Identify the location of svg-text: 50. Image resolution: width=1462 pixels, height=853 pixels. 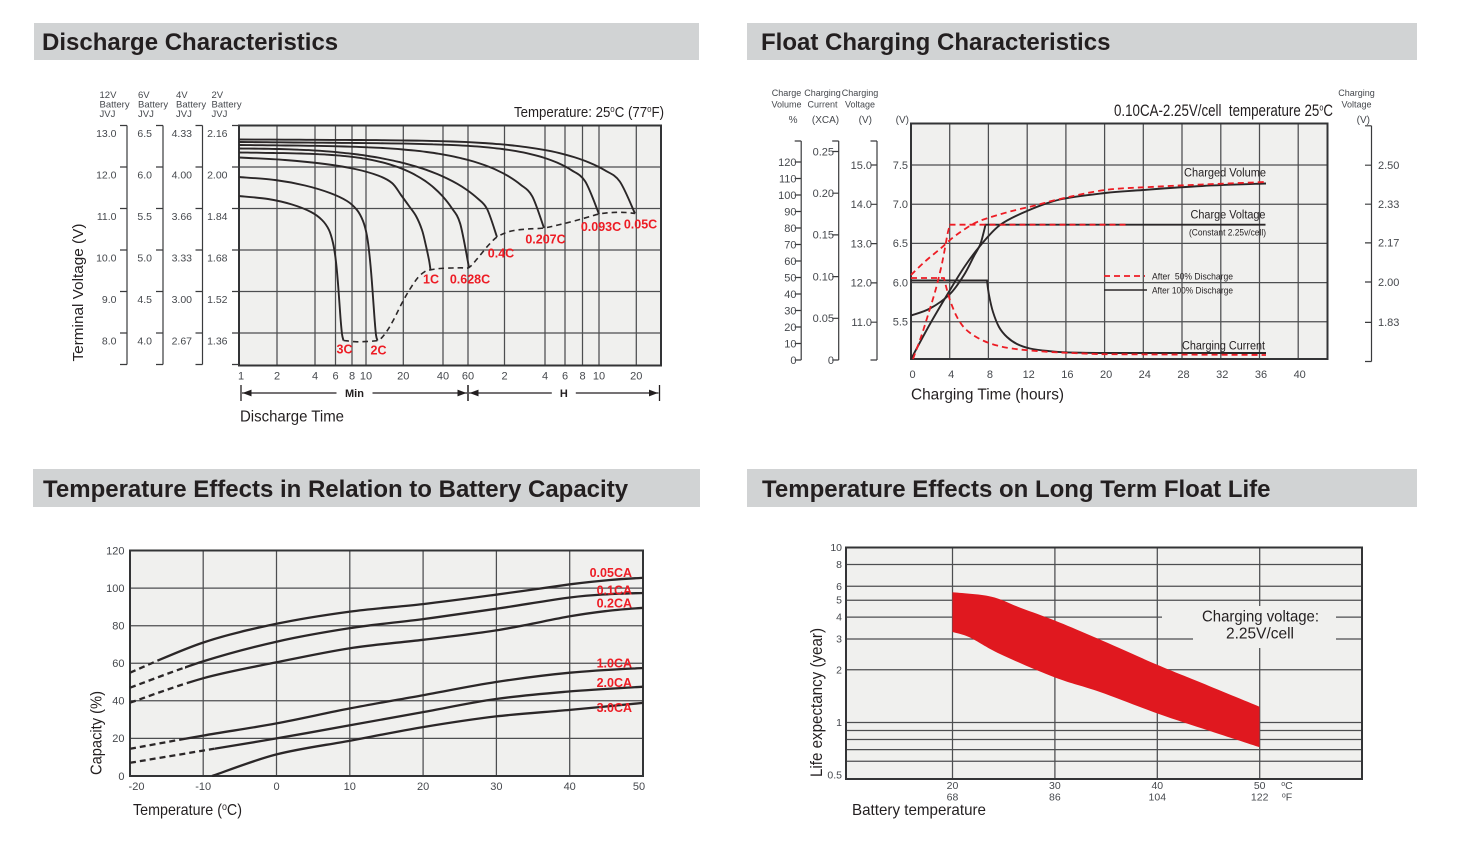
(790, 278).